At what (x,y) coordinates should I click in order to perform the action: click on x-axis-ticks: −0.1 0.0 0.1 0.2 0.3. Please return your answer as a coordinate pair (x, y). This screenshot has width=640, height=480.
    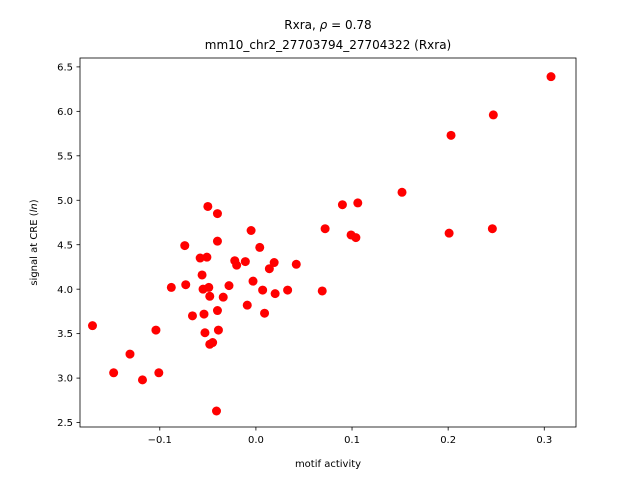
    Looking at the image, I should click on (350, 436).